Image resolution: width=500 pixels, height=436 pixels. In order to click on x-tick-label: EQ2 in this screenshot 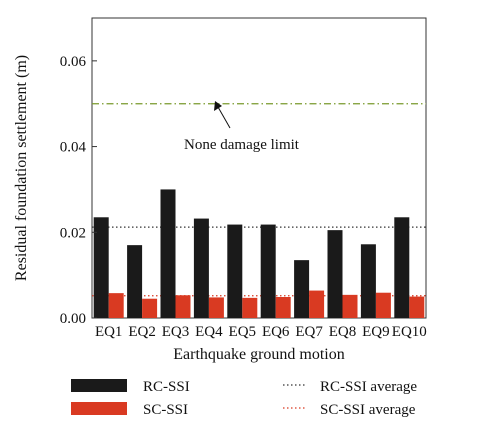, I will do `click(142, 332)`.